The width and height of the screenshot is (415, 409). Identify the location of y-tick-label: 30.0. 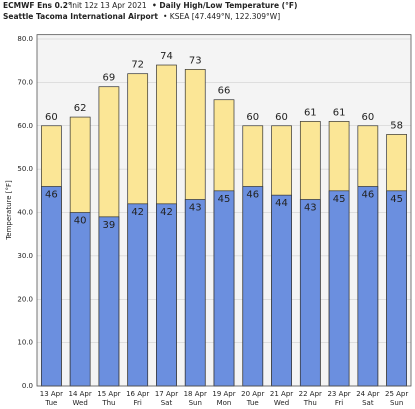
(25, 256).